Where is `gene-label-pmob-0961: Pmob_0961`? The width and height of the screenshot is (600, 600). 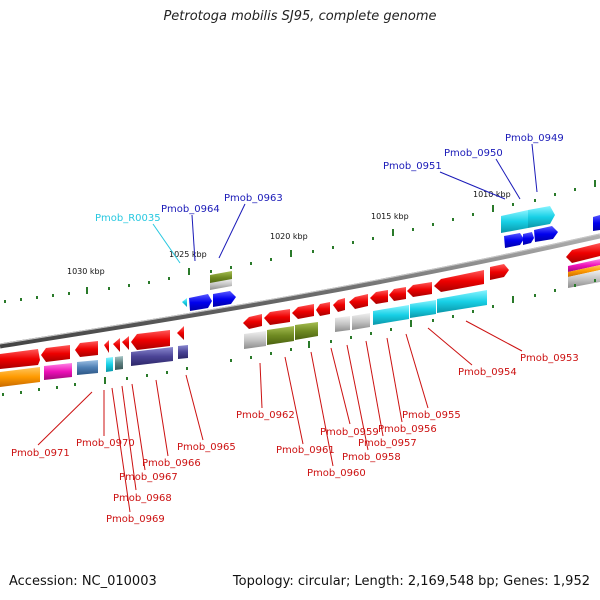 gene-label-pmob-0961: Pmob_0961 is located at coordinates (305, 450).